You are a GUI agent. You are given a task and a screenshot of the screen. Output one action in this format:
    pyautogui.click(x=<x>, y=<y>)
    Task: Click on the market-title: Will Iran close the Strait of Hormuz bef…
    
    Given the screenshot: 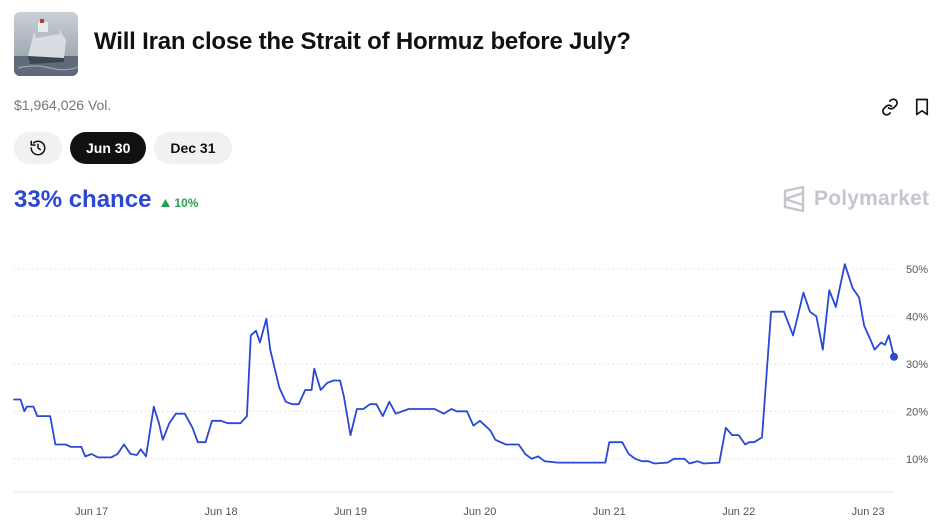 What is the action you would take?
    pyautogui.click(x=362, y=41)
    